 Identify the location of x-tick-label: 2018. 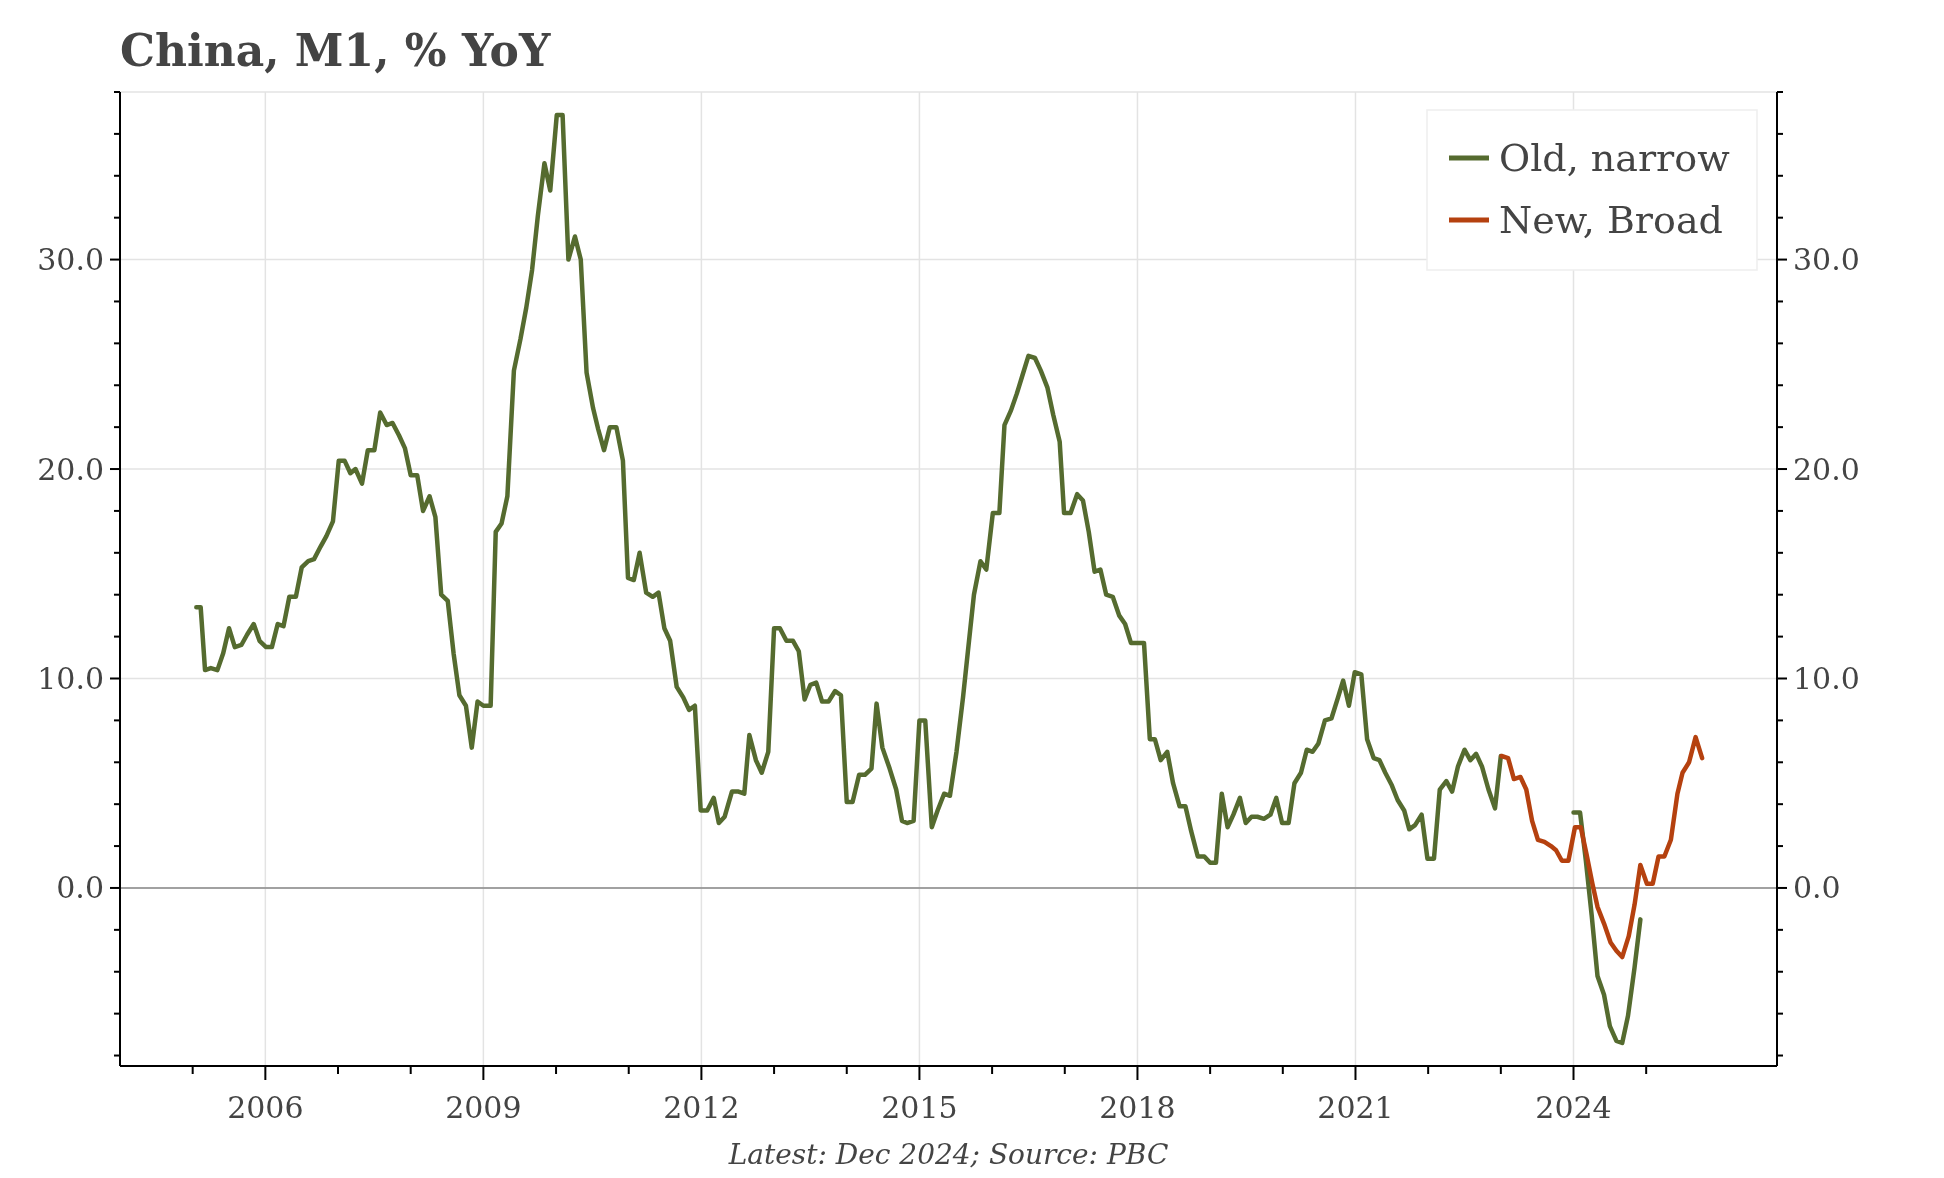
(1137, 1107).